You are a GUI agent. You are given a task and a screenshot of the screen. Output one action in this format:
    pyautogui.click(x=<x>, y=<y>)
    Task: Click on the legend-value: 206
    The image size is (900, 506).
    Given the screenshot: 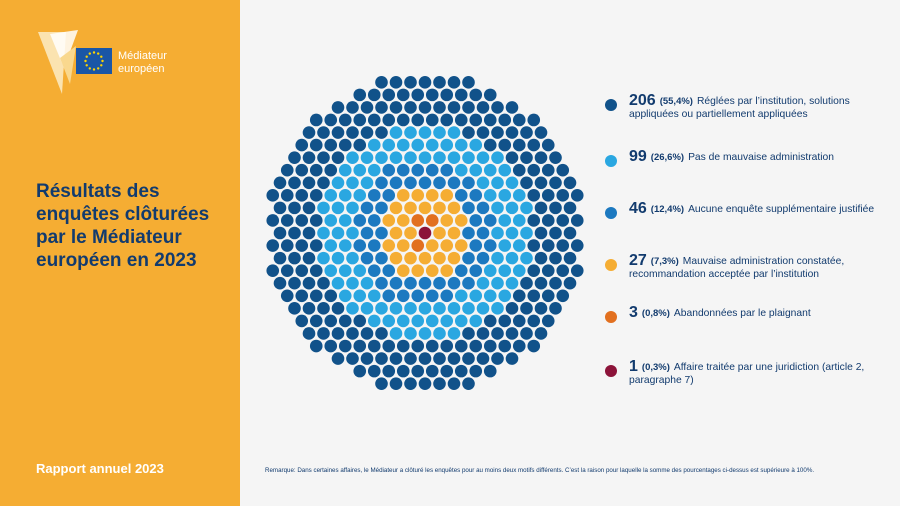 What is the action you would take?
    pyautogui.click(x=642, y=100)
    